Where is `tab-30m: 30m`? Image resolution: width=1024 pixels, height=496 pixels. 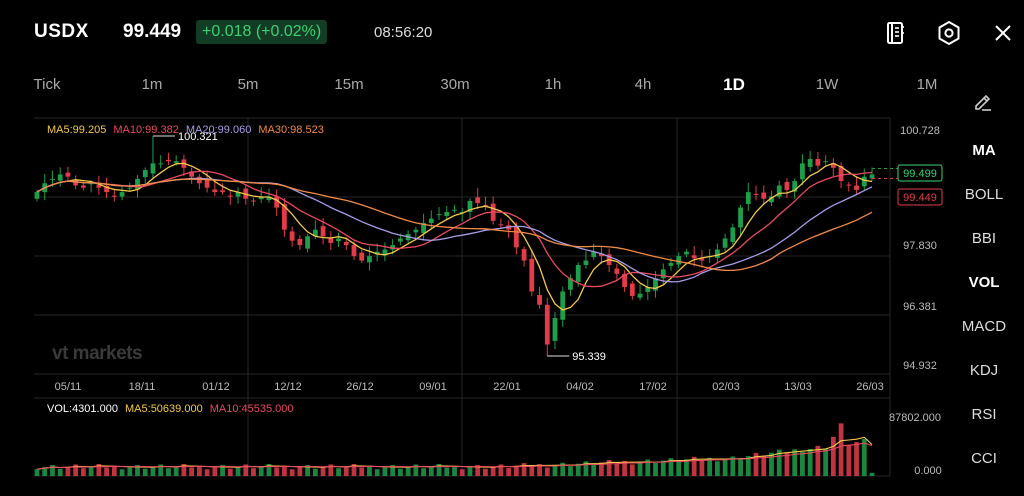
tab-30m: 30m is located at coordinates (455, 84).